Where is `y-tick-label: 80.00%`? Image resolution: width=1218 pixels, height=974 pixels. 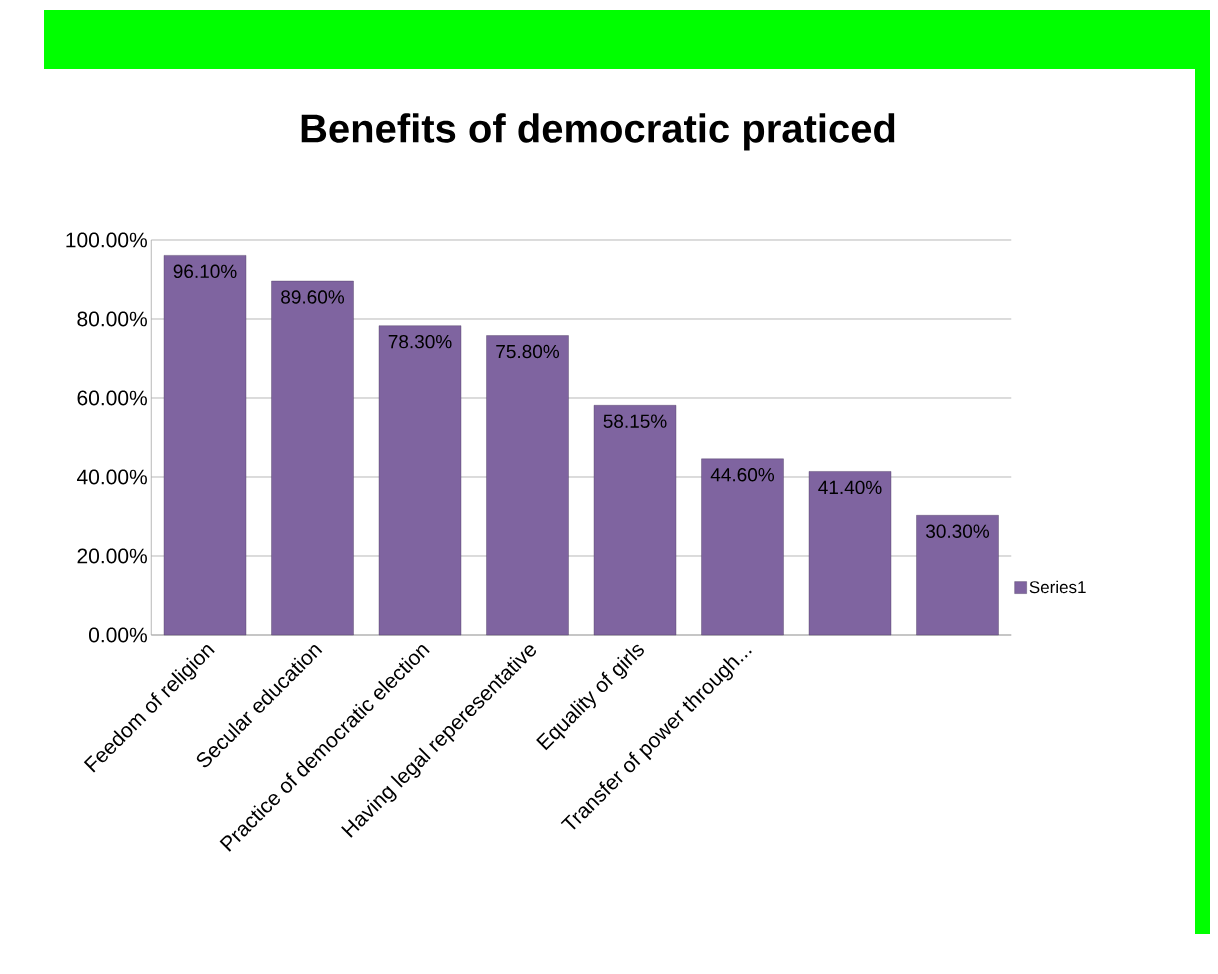
y-tick-label: 80.00% is located at coordinates (112, 319).